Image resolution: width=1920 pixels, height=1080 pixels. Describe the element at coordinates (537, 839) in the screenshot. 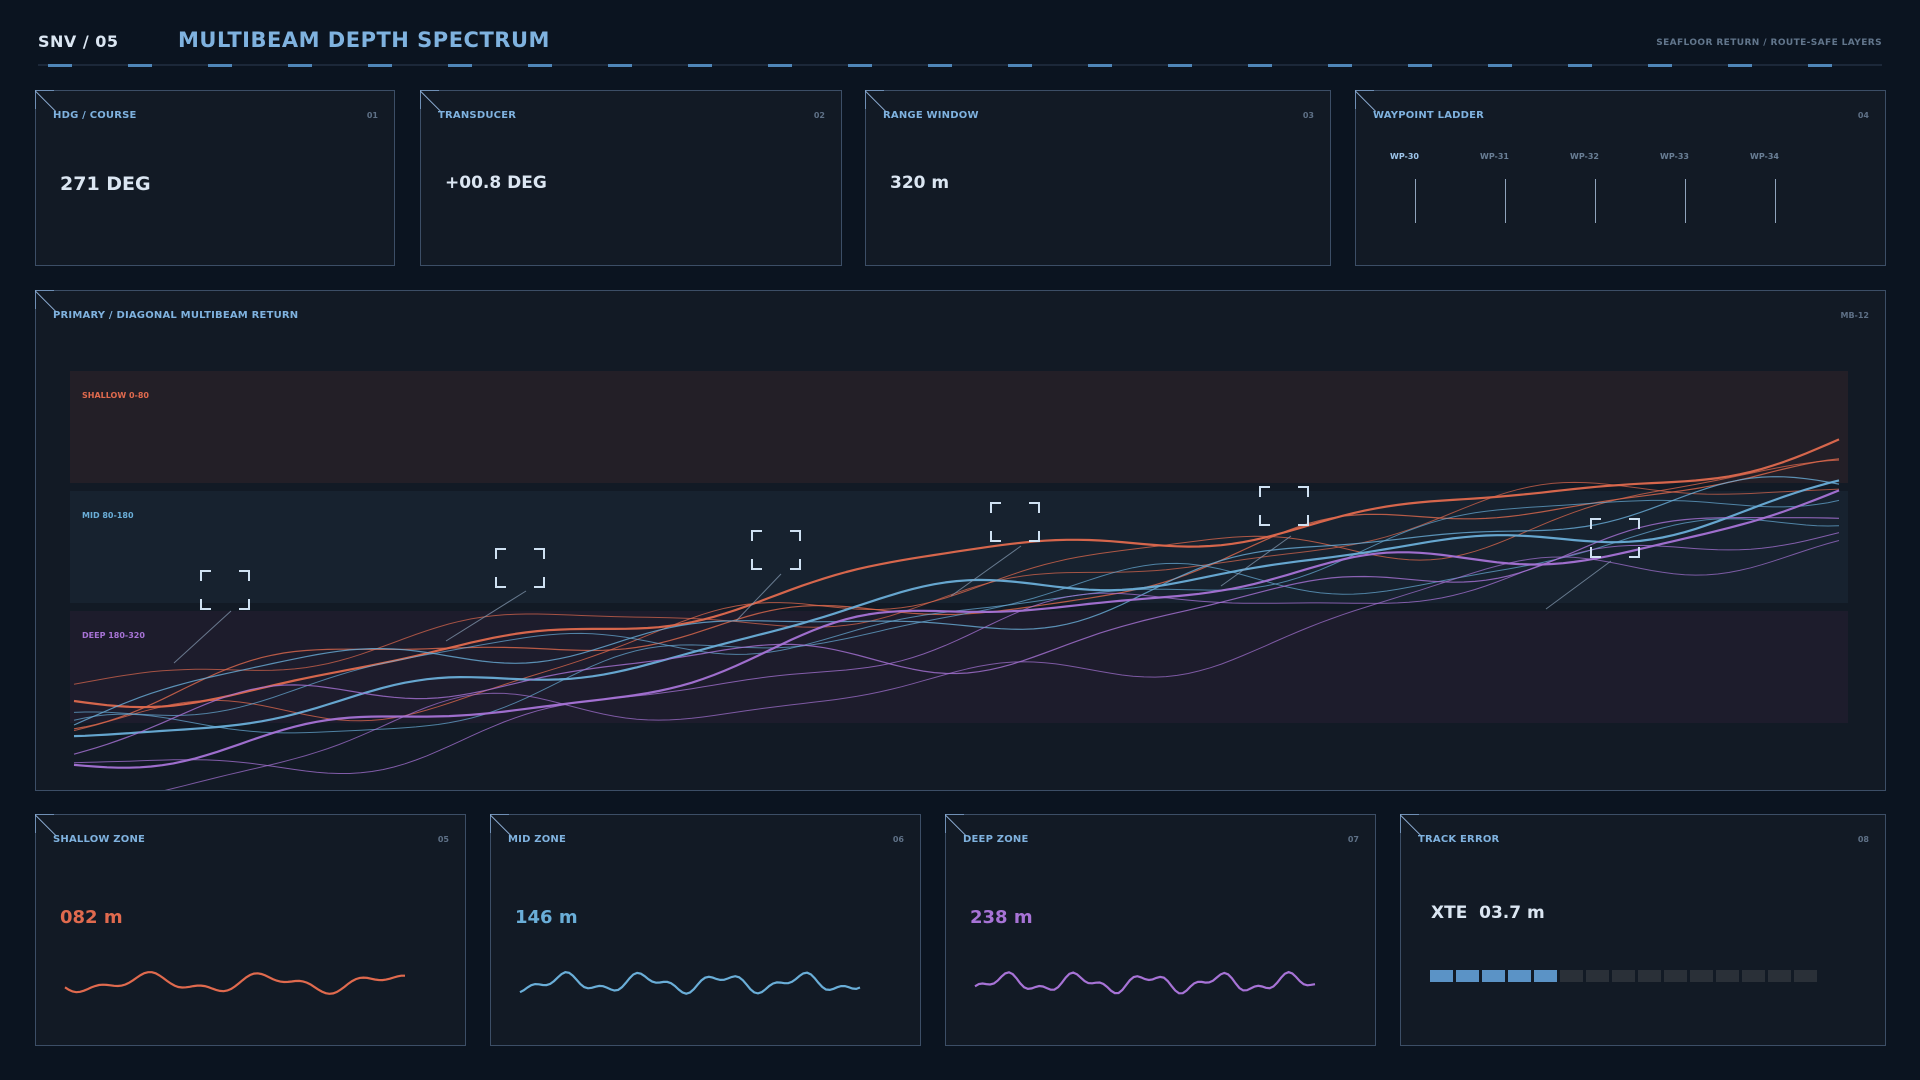

I see `panel-label: MID ZONE` at that location.